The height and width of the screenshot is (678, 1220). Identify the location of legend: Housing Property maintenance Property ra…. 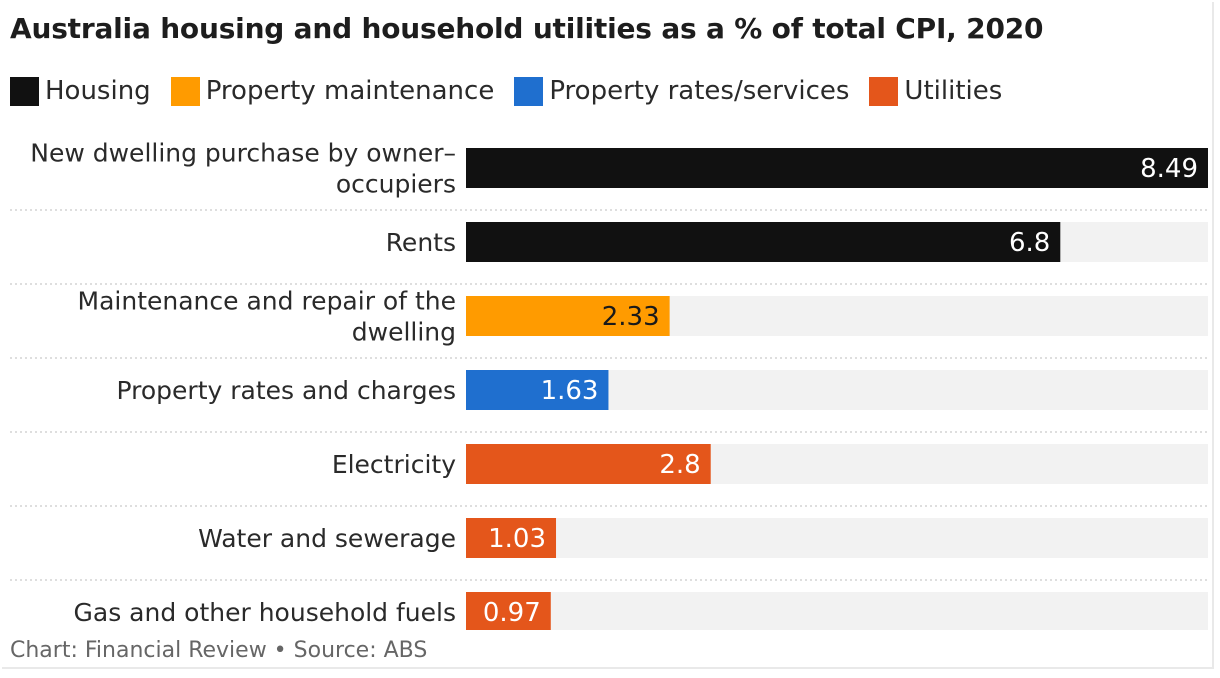
(516, 91).